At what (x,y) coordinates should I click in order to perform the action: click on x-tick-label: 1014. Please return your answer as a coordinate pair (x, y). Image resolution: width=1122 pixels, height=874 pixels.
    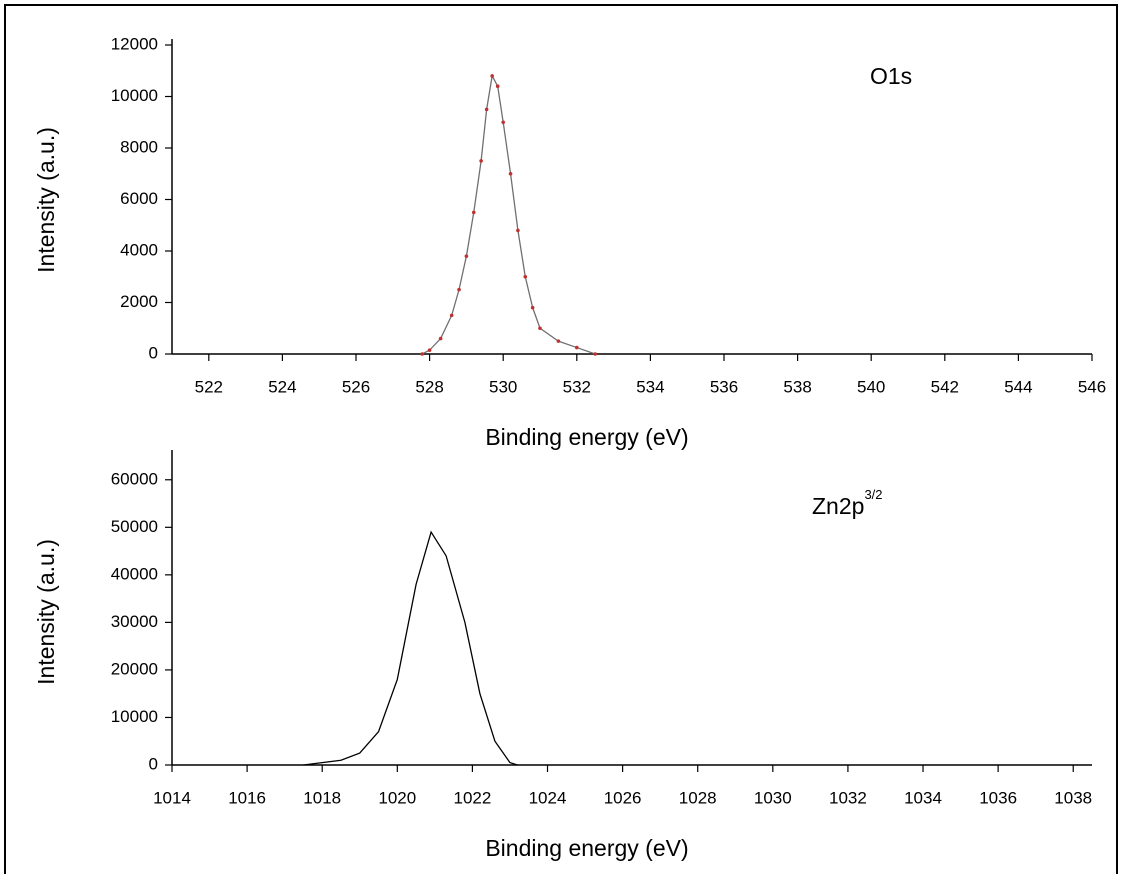
    Looking at the image, I should click on (172, 797).